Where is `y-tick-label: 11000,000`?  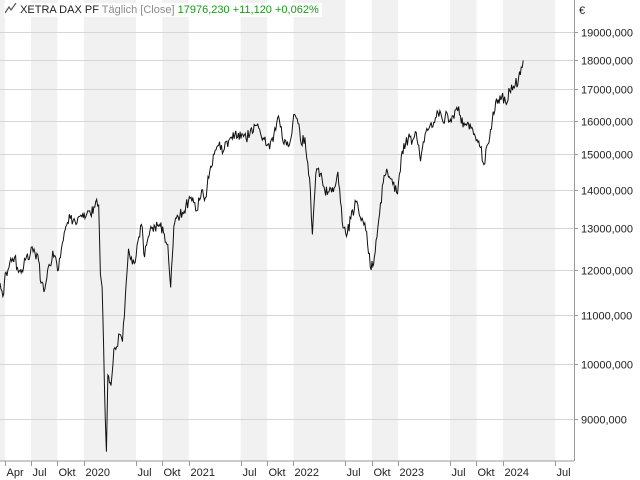 y-tick-label: 11000,000 is located at coordinates (606, 317).